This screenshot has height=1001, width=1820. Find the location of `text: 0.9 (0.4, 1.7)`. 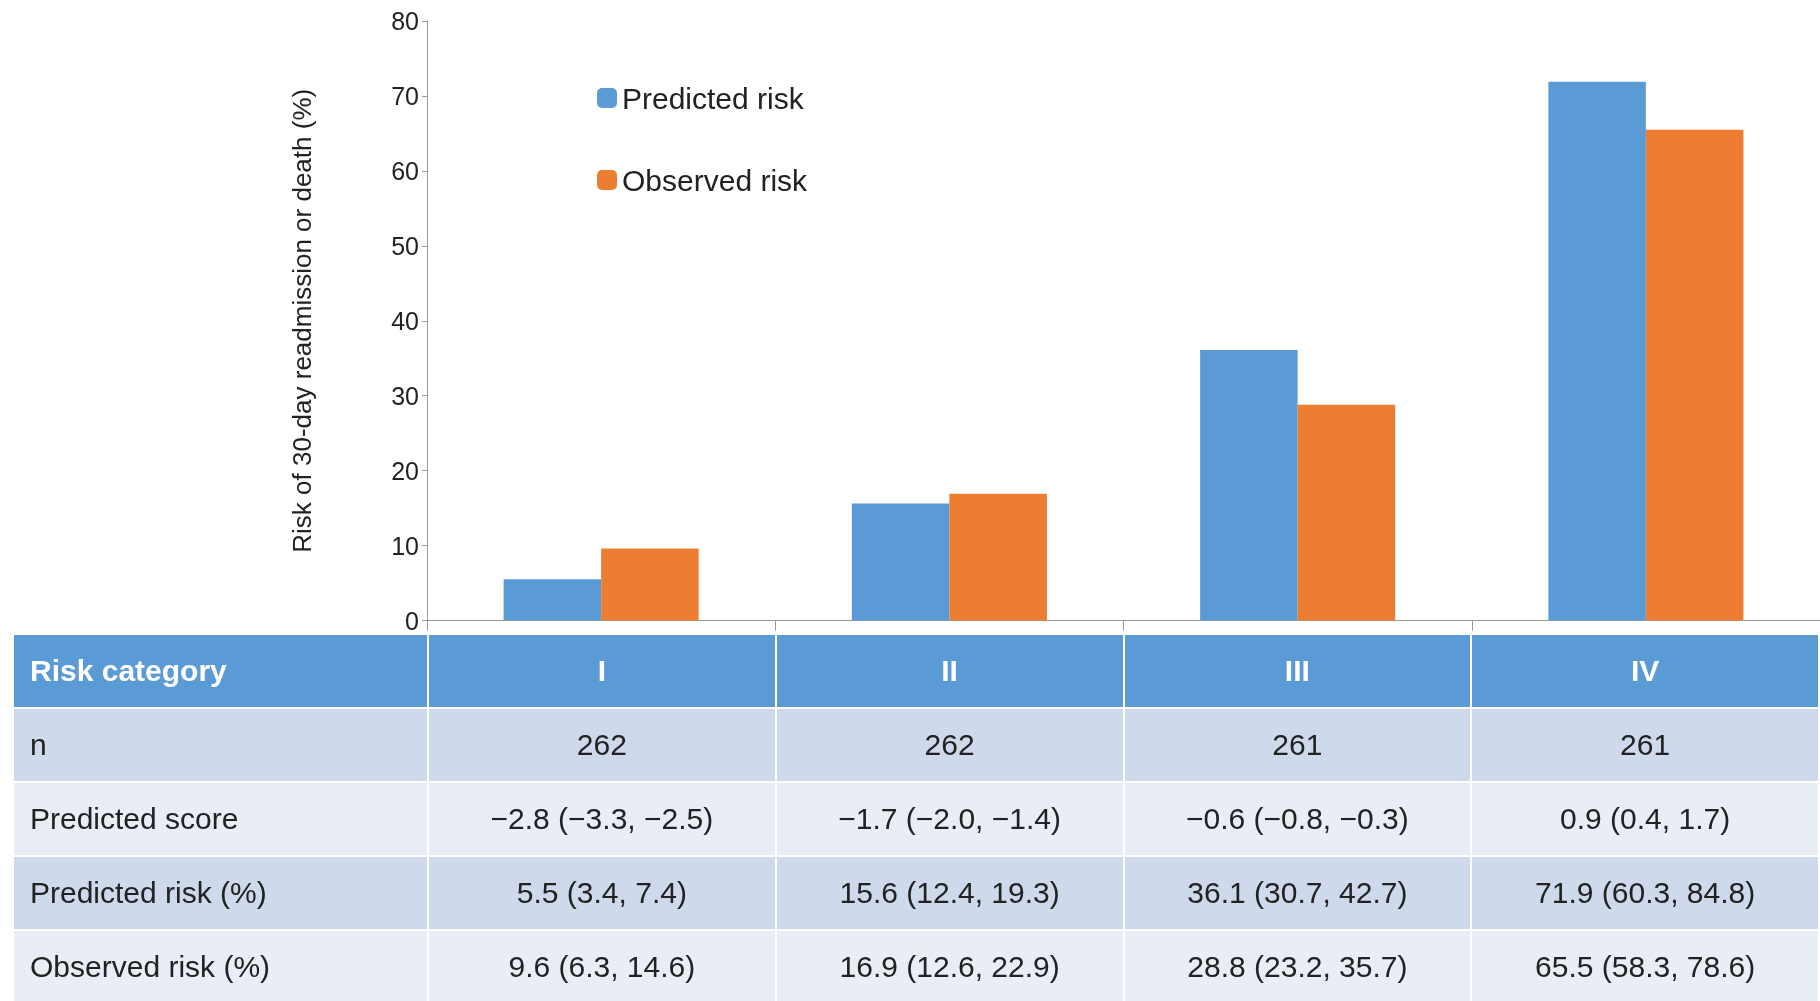

text: 0.9 (0.4, 1.7) is located at coordinates (1645, 819).